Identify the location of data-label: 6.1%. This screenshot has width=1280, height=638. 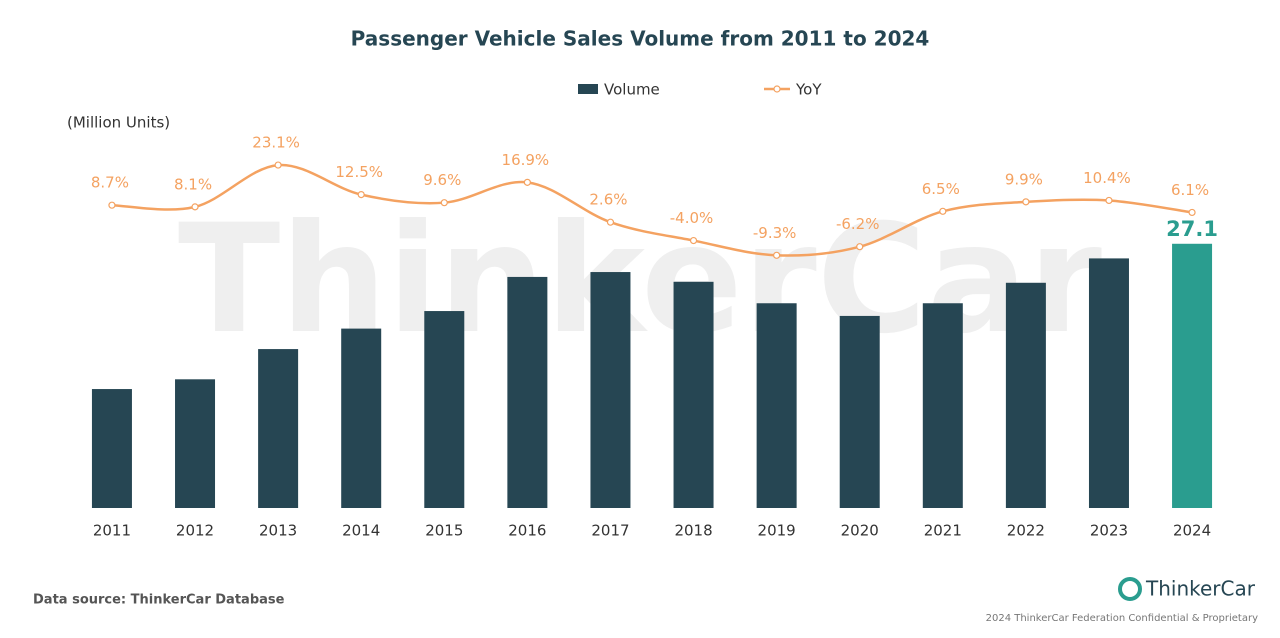
(1190, 190).